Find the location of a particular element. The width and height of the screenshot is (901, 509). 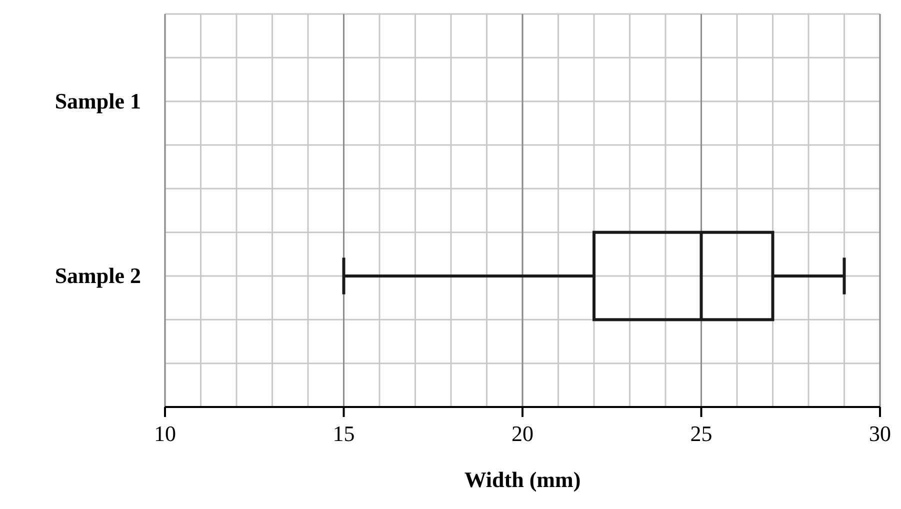

y-tick-label: Sample 2 is located at coordinates (97, 275).